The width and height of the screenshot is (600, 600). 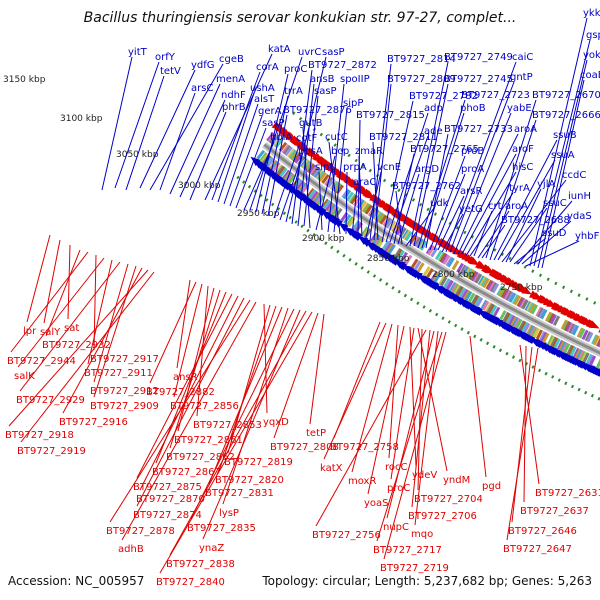 I want to click on gene-label: gutB, so click(x=311, y=123).